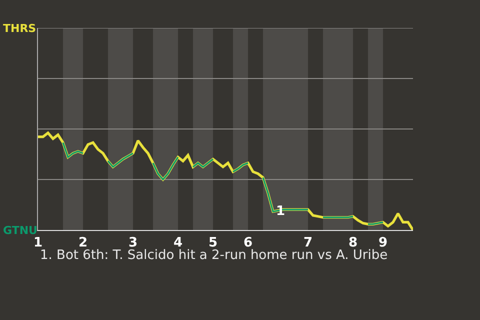 This screenshot has height=320, width=480. Describe the element at coordinates (19, 28) in the screenshot. I see `text: THRS` at that location.